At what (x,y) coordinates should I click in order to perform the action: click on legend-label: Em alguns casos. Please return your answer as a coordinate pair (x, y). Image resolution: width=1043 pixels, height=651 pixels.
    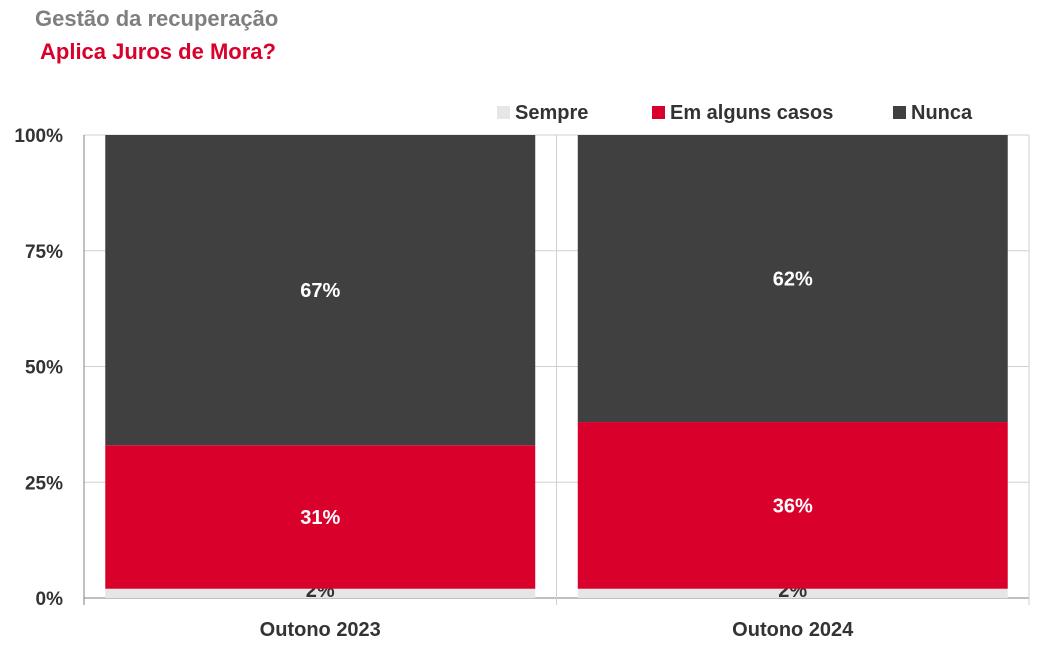
    Looking at the image, I should click on (751, 113).